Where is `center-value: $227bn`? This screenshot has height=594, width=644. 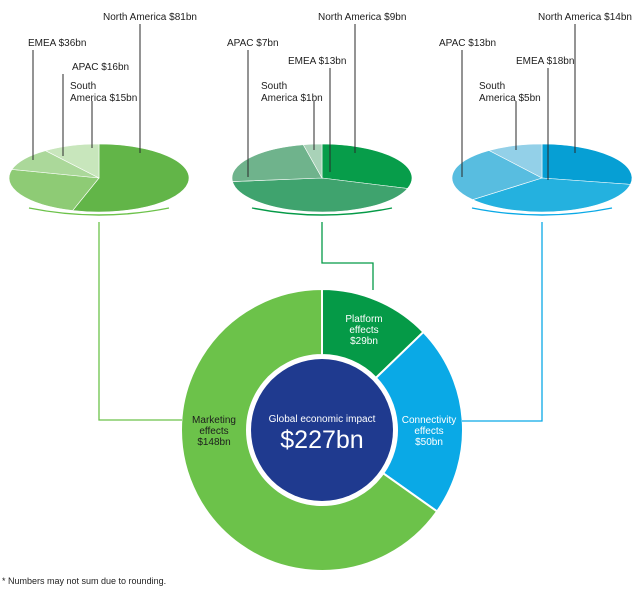
center-value: $227bn is located at coordinates (321, 440).